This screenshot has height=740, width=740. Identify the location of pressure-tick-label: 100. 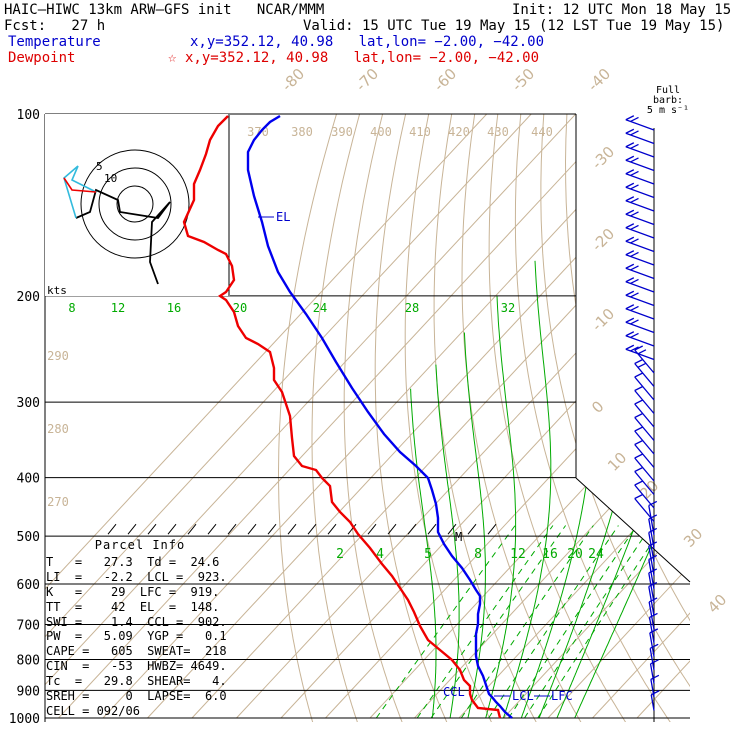
(28, 115).